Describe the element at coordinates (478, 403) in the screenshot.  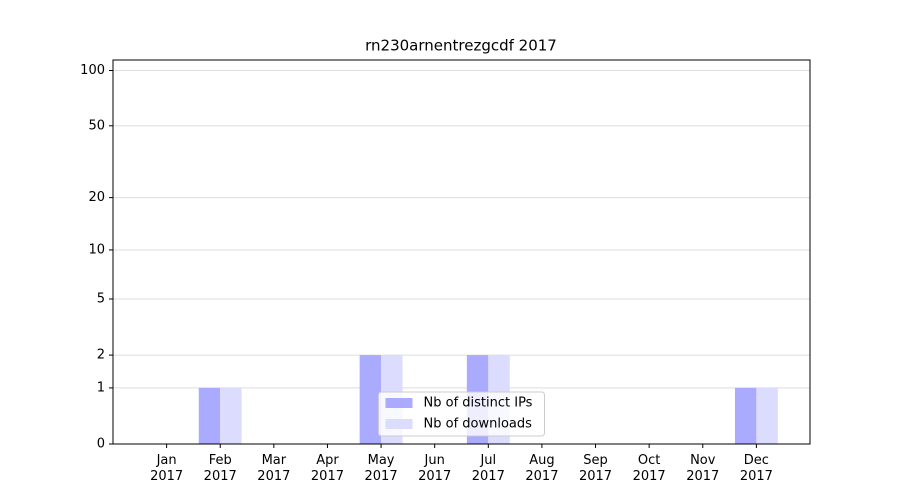
I see `legend-label: Nb of distinct IPs` at that location.